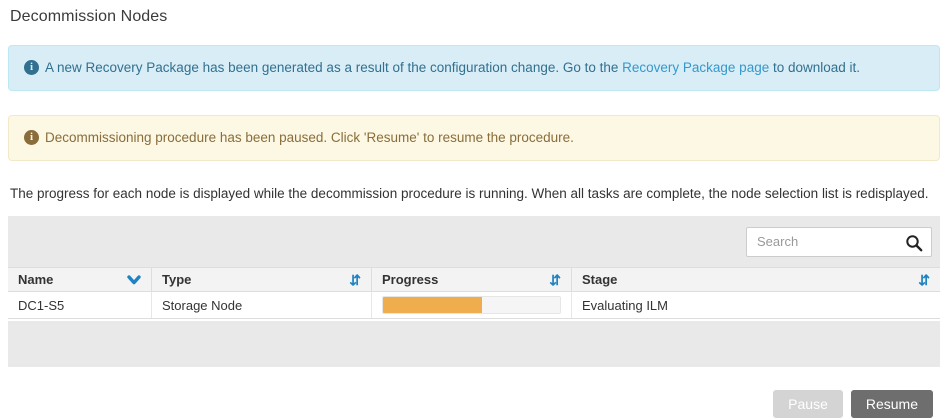 The image size is (947, 418). I want to click on progress-bar-fill, so click(433, 305).